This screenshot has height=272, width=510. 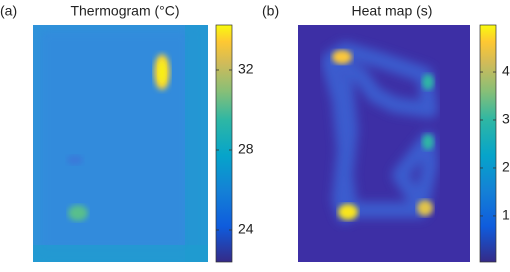 What do you see at coordinates (392, 11) in the screenshot?
I see `panel-title: Heat map (s)` at bounding box center [392, 11].